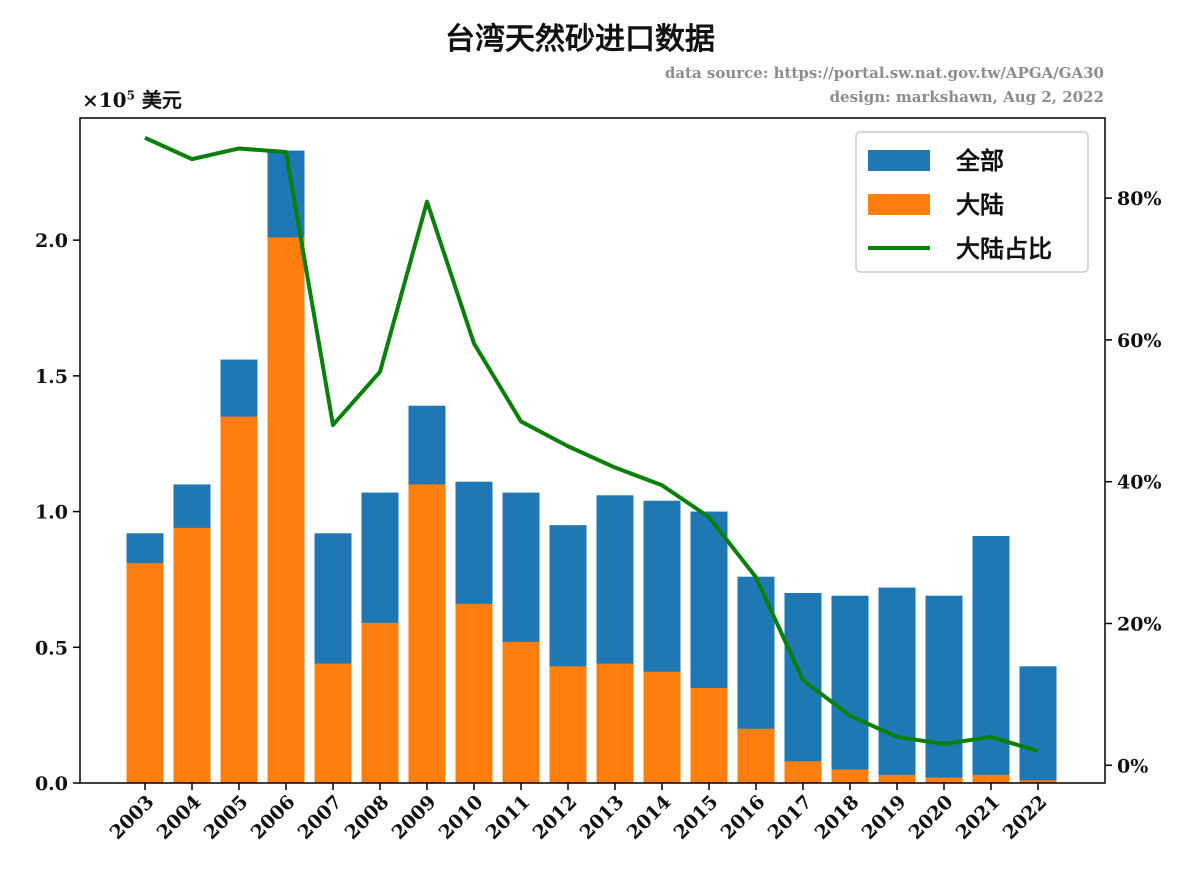 This screenshot has width=1200, height=886. I want to click on left-tick-label: 0.5, so click(51, 648).